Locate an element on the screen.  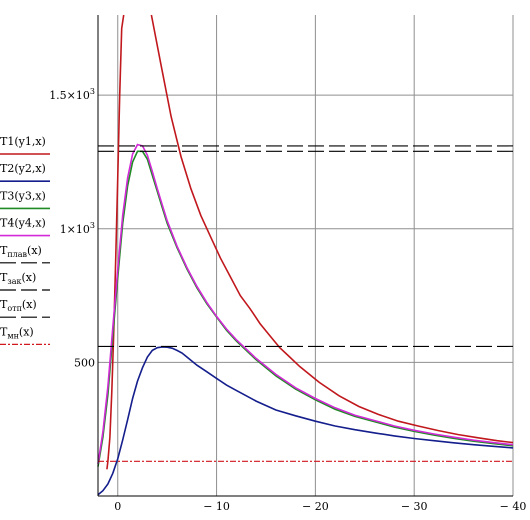
legend-label: T2(y2,x) is located at coordinates (23, 168).